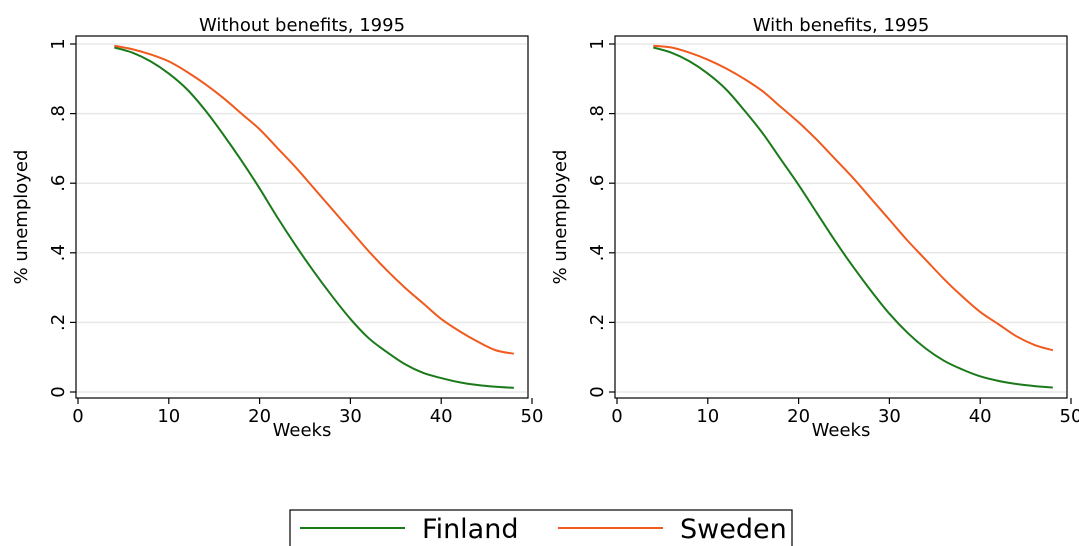 This screenshot has height=546, width=1079. What do you see at coordinates (541, 527) in the screenshot?
I see `legend: Finland Sweden` at bounding box center [541, 527].